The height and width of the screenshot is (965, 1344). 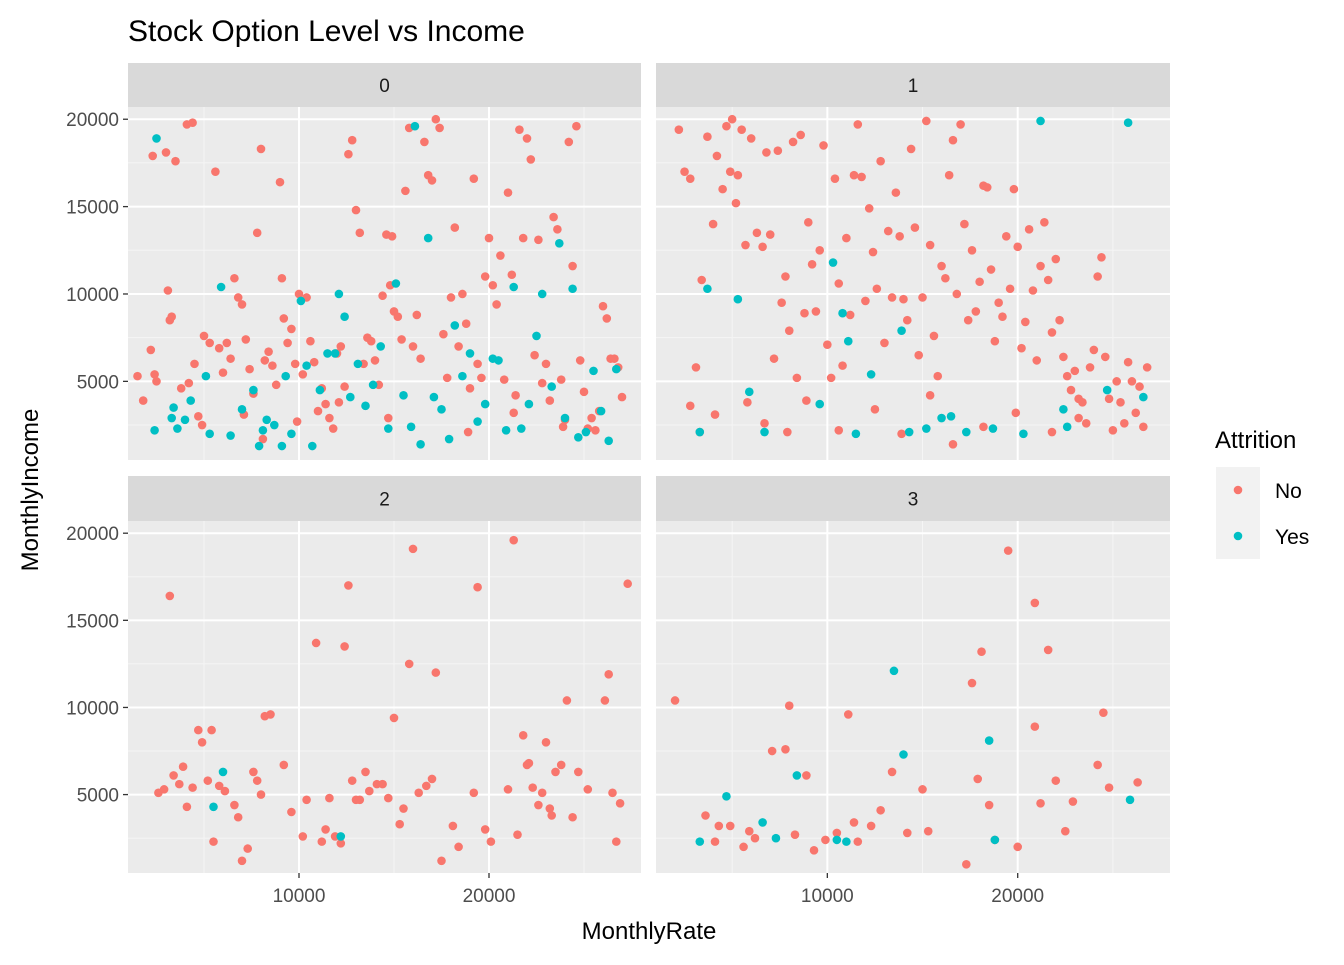 I want to click on x-axis-title: MonthlyRate, so click(x=649, y=931).